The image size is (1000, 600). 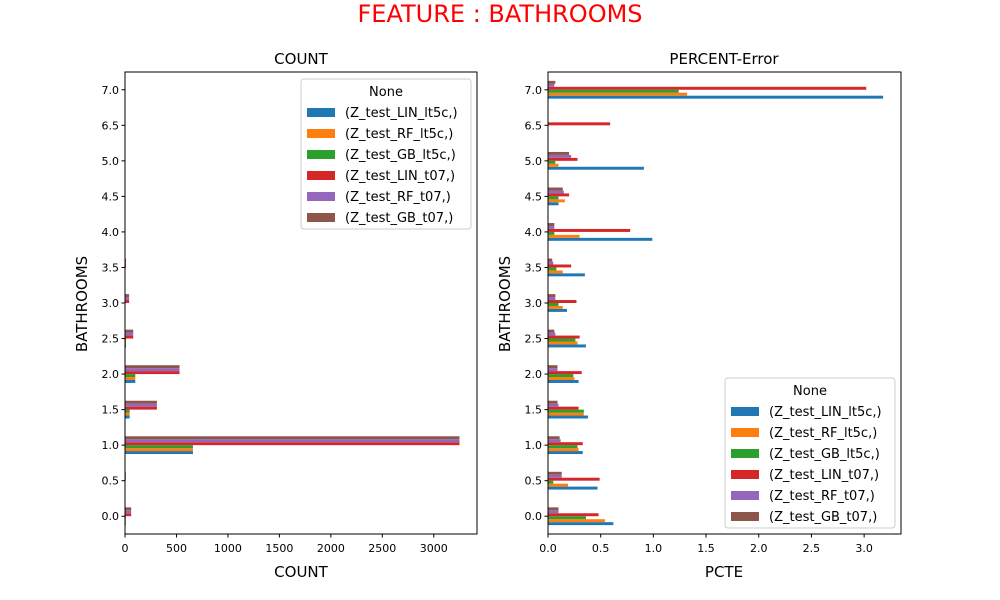 I want to click on percent-error-legend-entry: (Z_test_RF_t07,), so click(x=822, y=496).